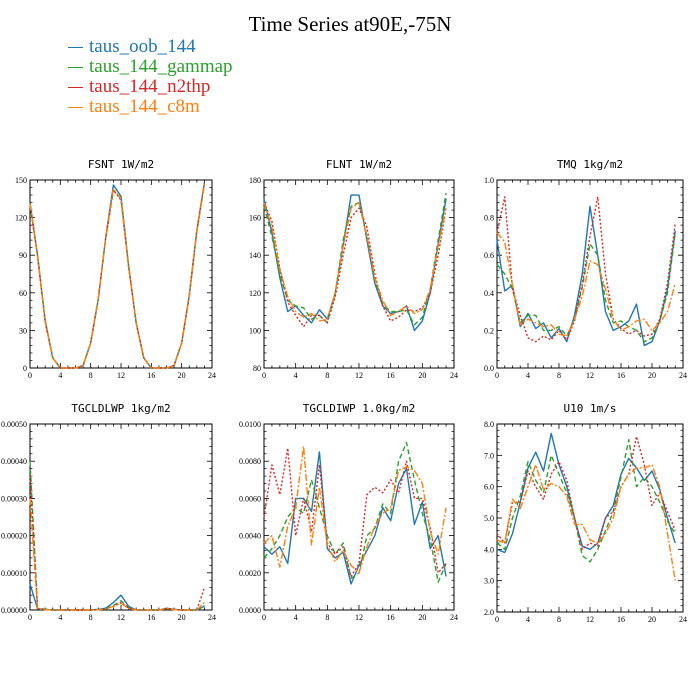 The height and width of the screenshot is (700, 700). Describe the element at coordinates (250, 424) in the screenshot. I see `y-tick-label: 0.0100` at that location.